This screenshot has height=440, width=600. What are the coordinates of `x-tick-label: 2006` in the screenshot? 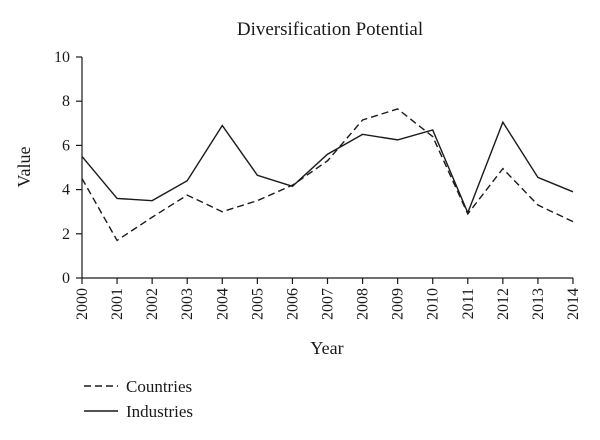 It's located at (292, 304).